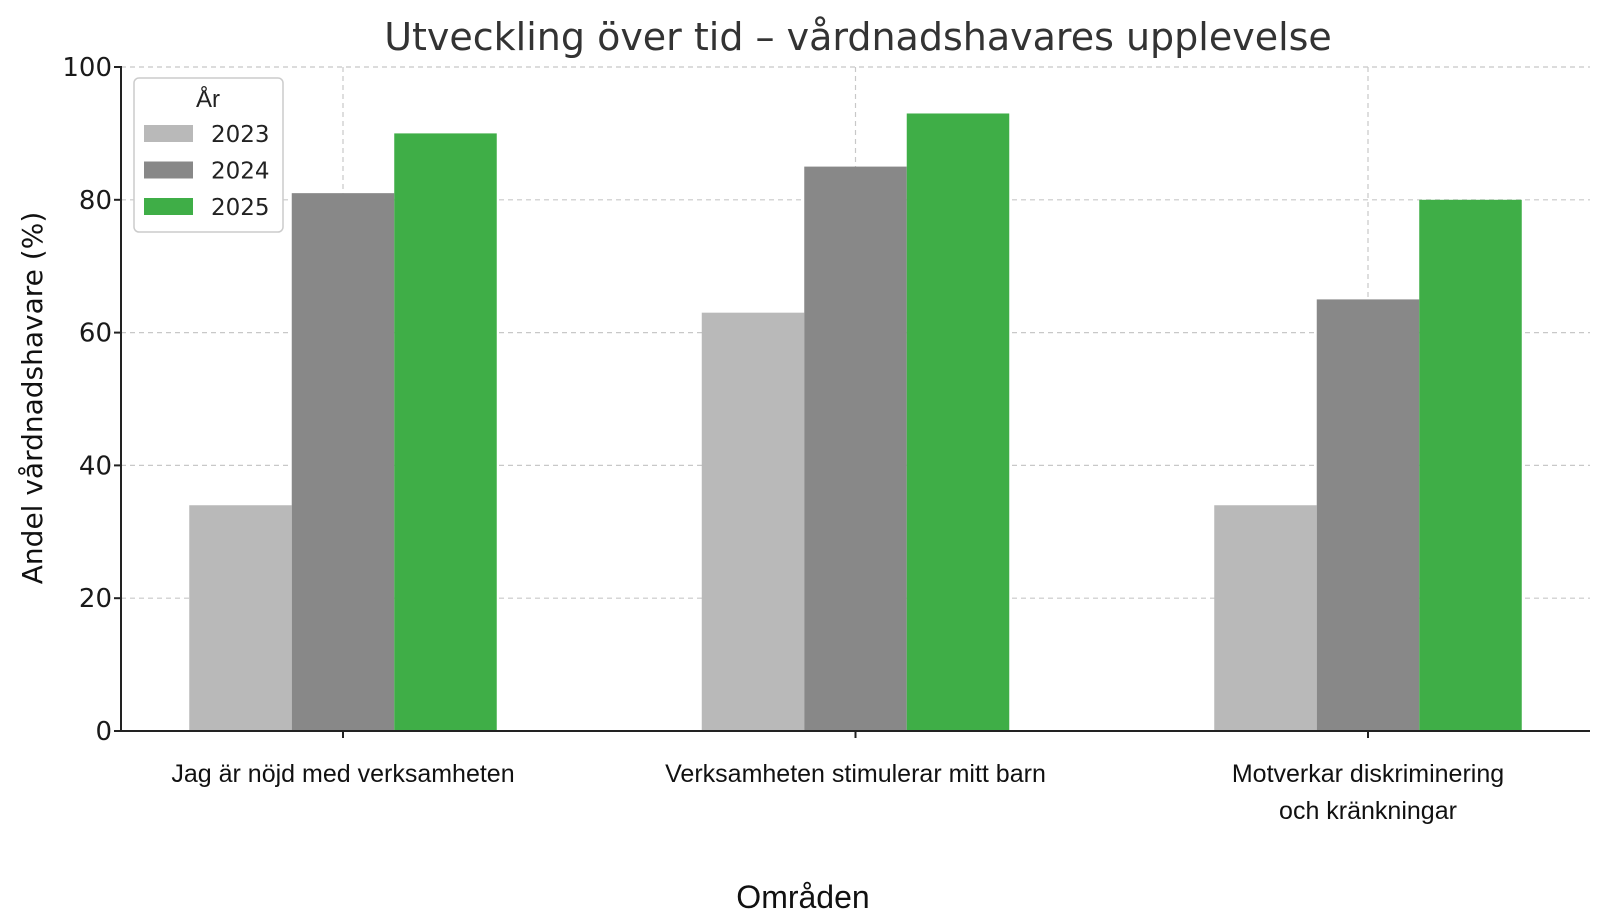 This screenshot has height=924, width=1600. Describe the element at coordinates (32, 398) in the screenshot. I see `y-axis-label: Andel vårdnadshavare (%)` at that location.